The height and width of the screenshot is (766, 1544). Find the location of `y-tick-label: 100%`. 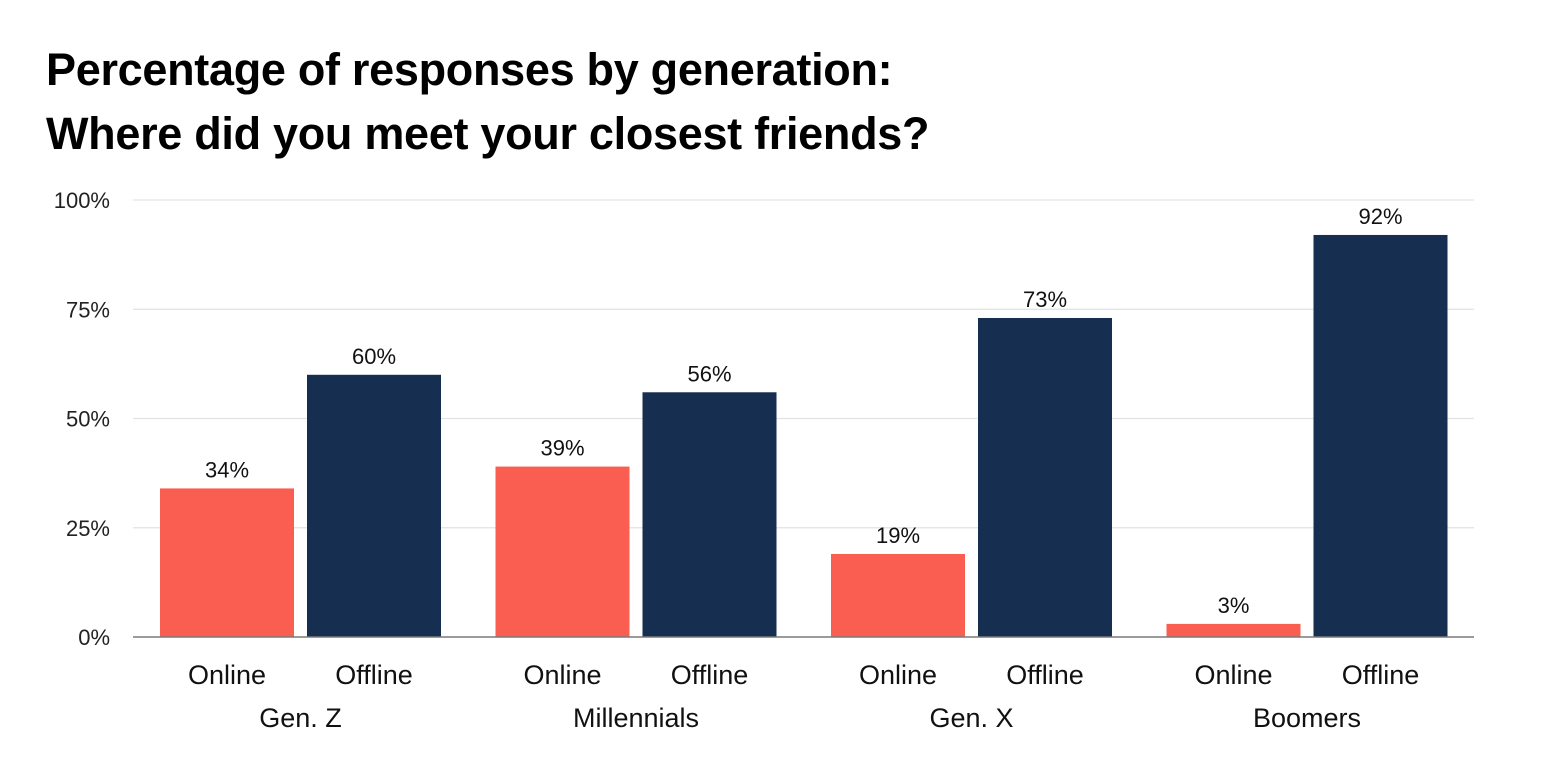

y-tick-label: 100% is located at coordinates (82, 200).